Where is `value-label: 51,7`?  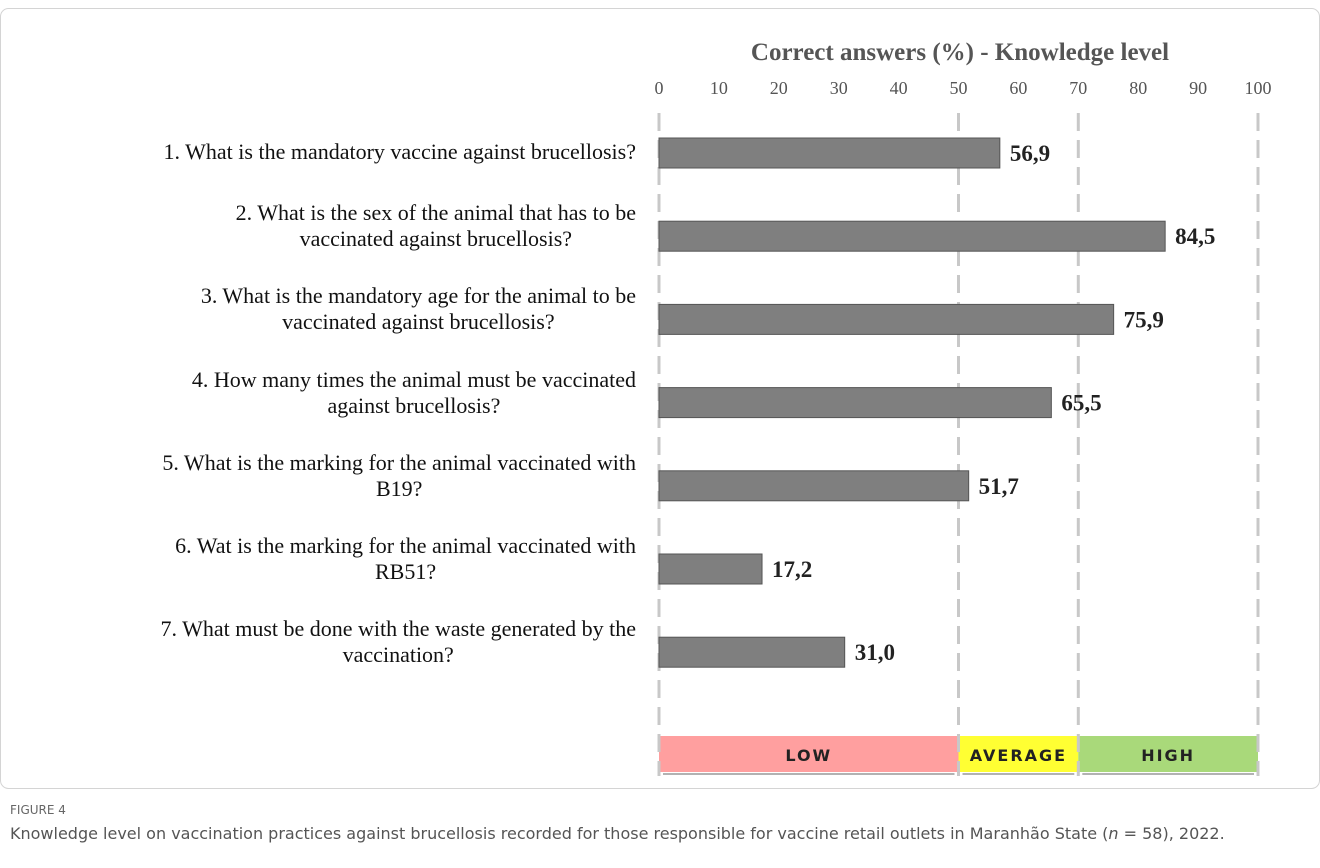 value-label: 51,7 is located at coordinates (999, 486).